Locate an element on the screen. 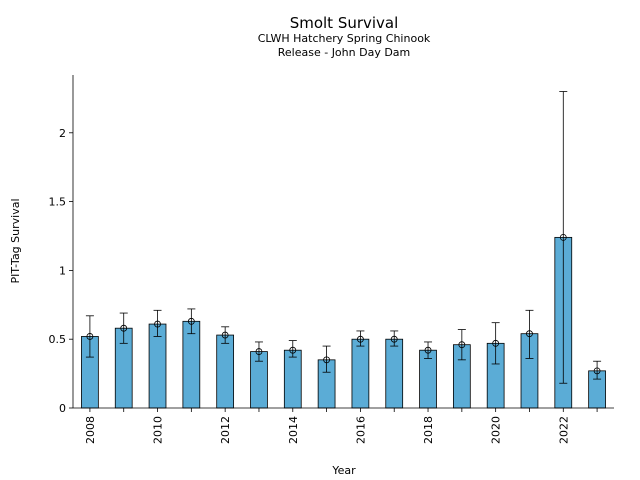 Image resolution: width=640 pixels, height=480 pixels. x-tick-label: 2012 is located at coordinates (225, 430).